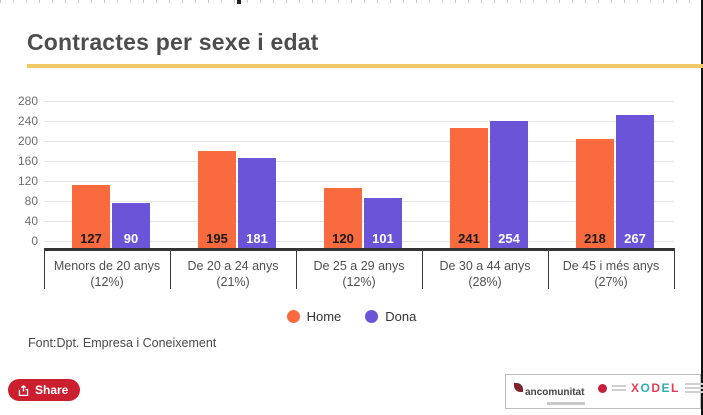  I want to click on category-label: De 25 a 29 anys, so click(359, 266).